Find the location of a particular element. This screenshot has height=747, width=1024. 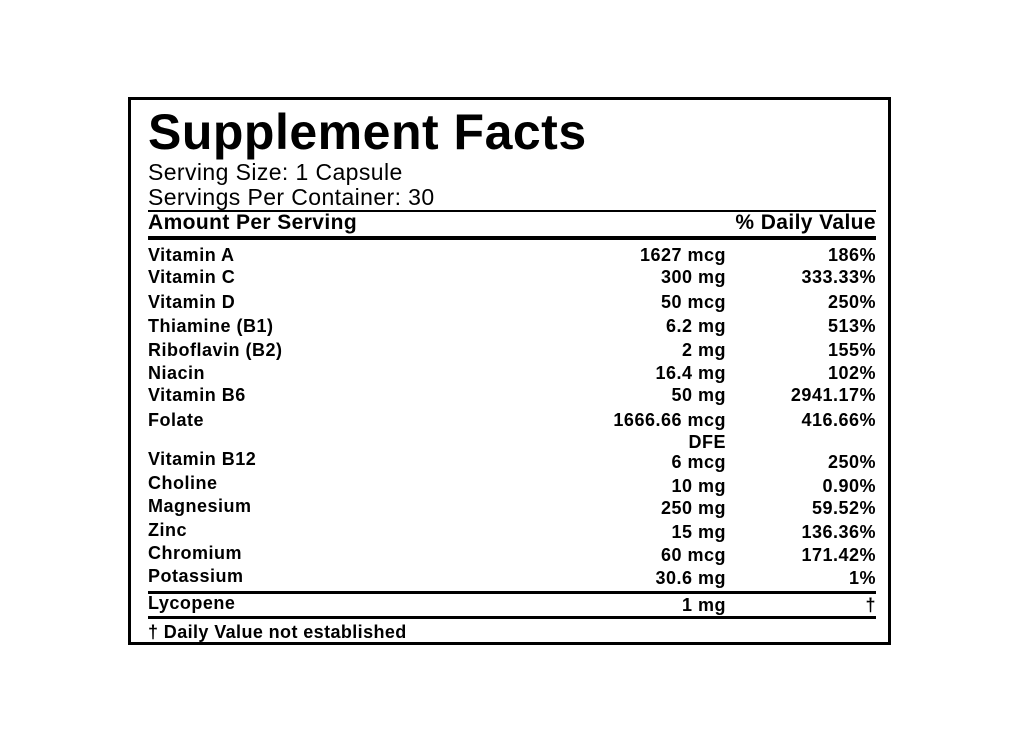

nutrient-daily-value: 2941.17% is located at coordinates (833, 395).